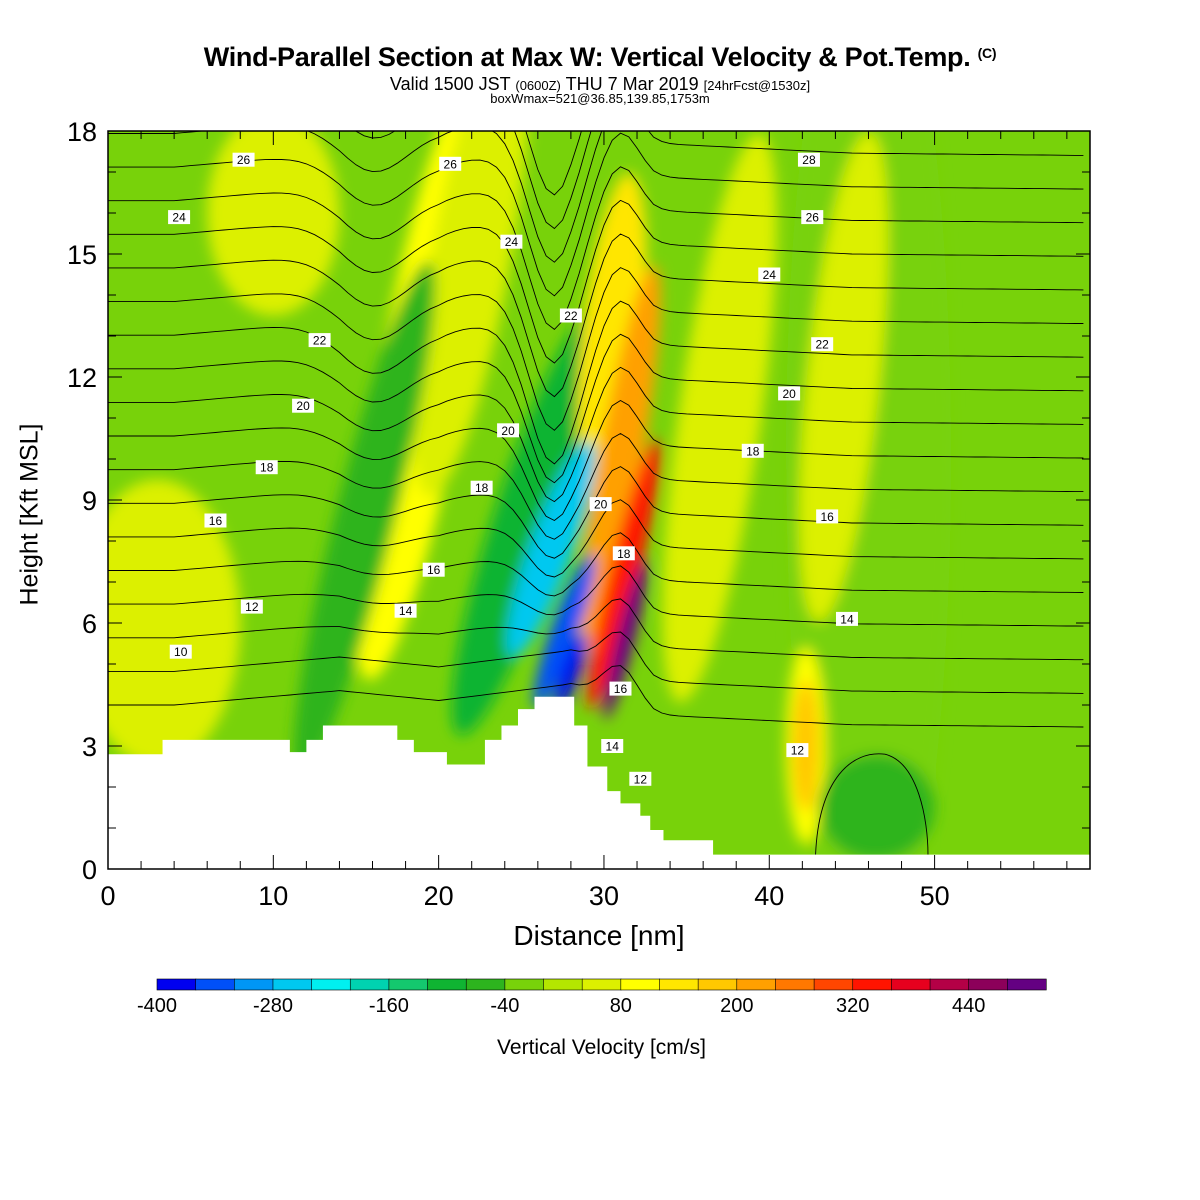 This screenshot has width=1200, height=1200. What do you see at coordinates (450, 84) in the screenshot?
I see `valid-time-label: Valid 1500 JST` at bounding box center [450, 84].